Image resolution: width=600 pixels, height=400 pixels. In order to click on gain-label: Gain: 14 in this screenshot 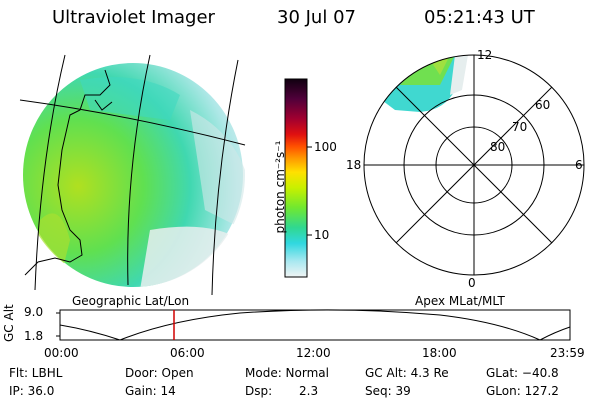, I will do `click(150, 391)`.